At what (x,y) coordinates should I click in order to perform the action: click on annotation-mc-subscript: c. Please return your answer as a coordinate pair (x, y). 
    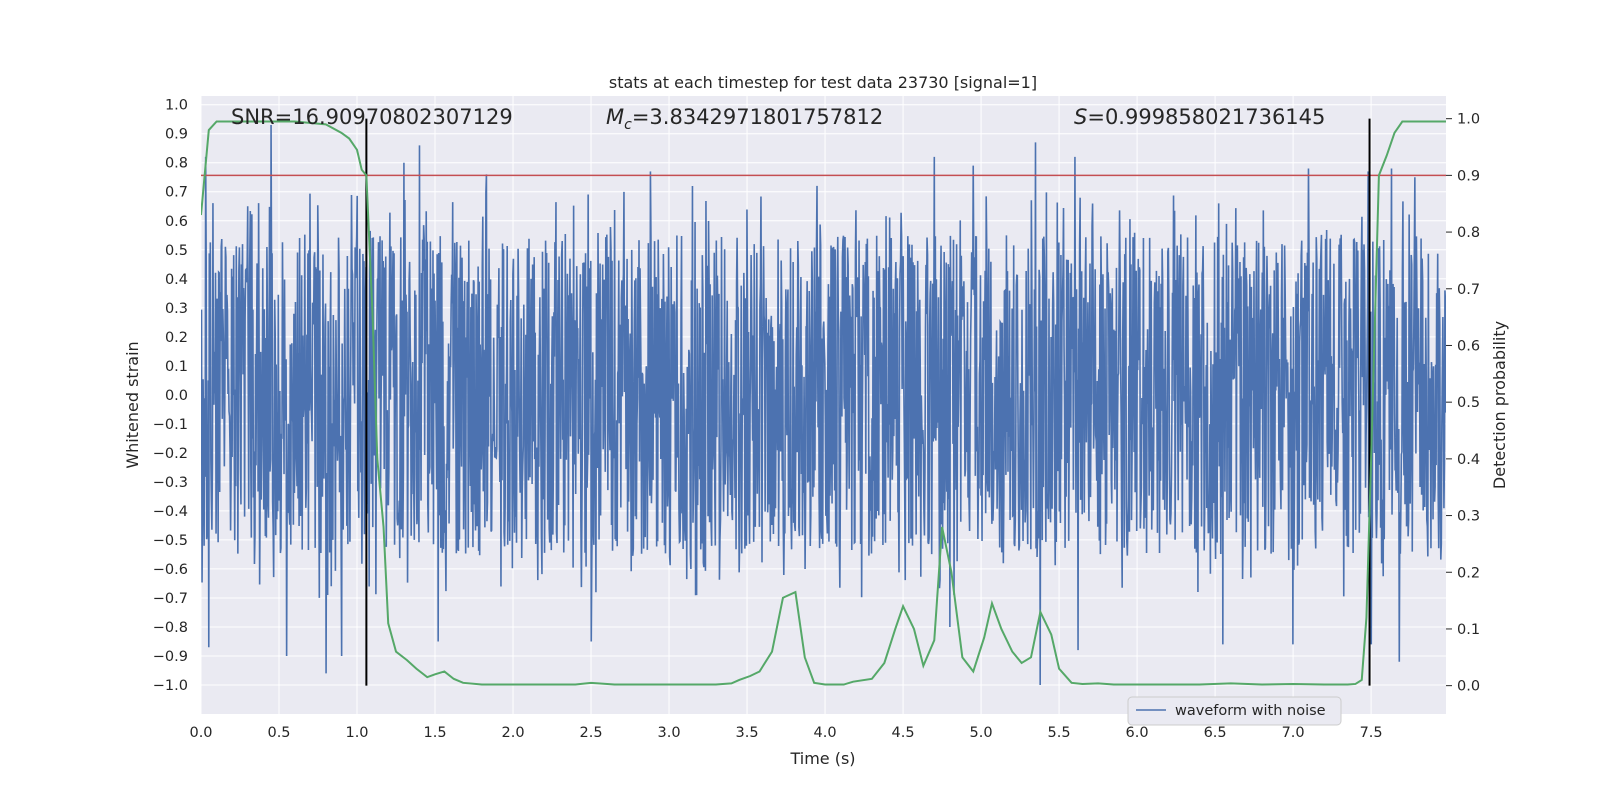
    Looking at the image, I should click on (628, 125).